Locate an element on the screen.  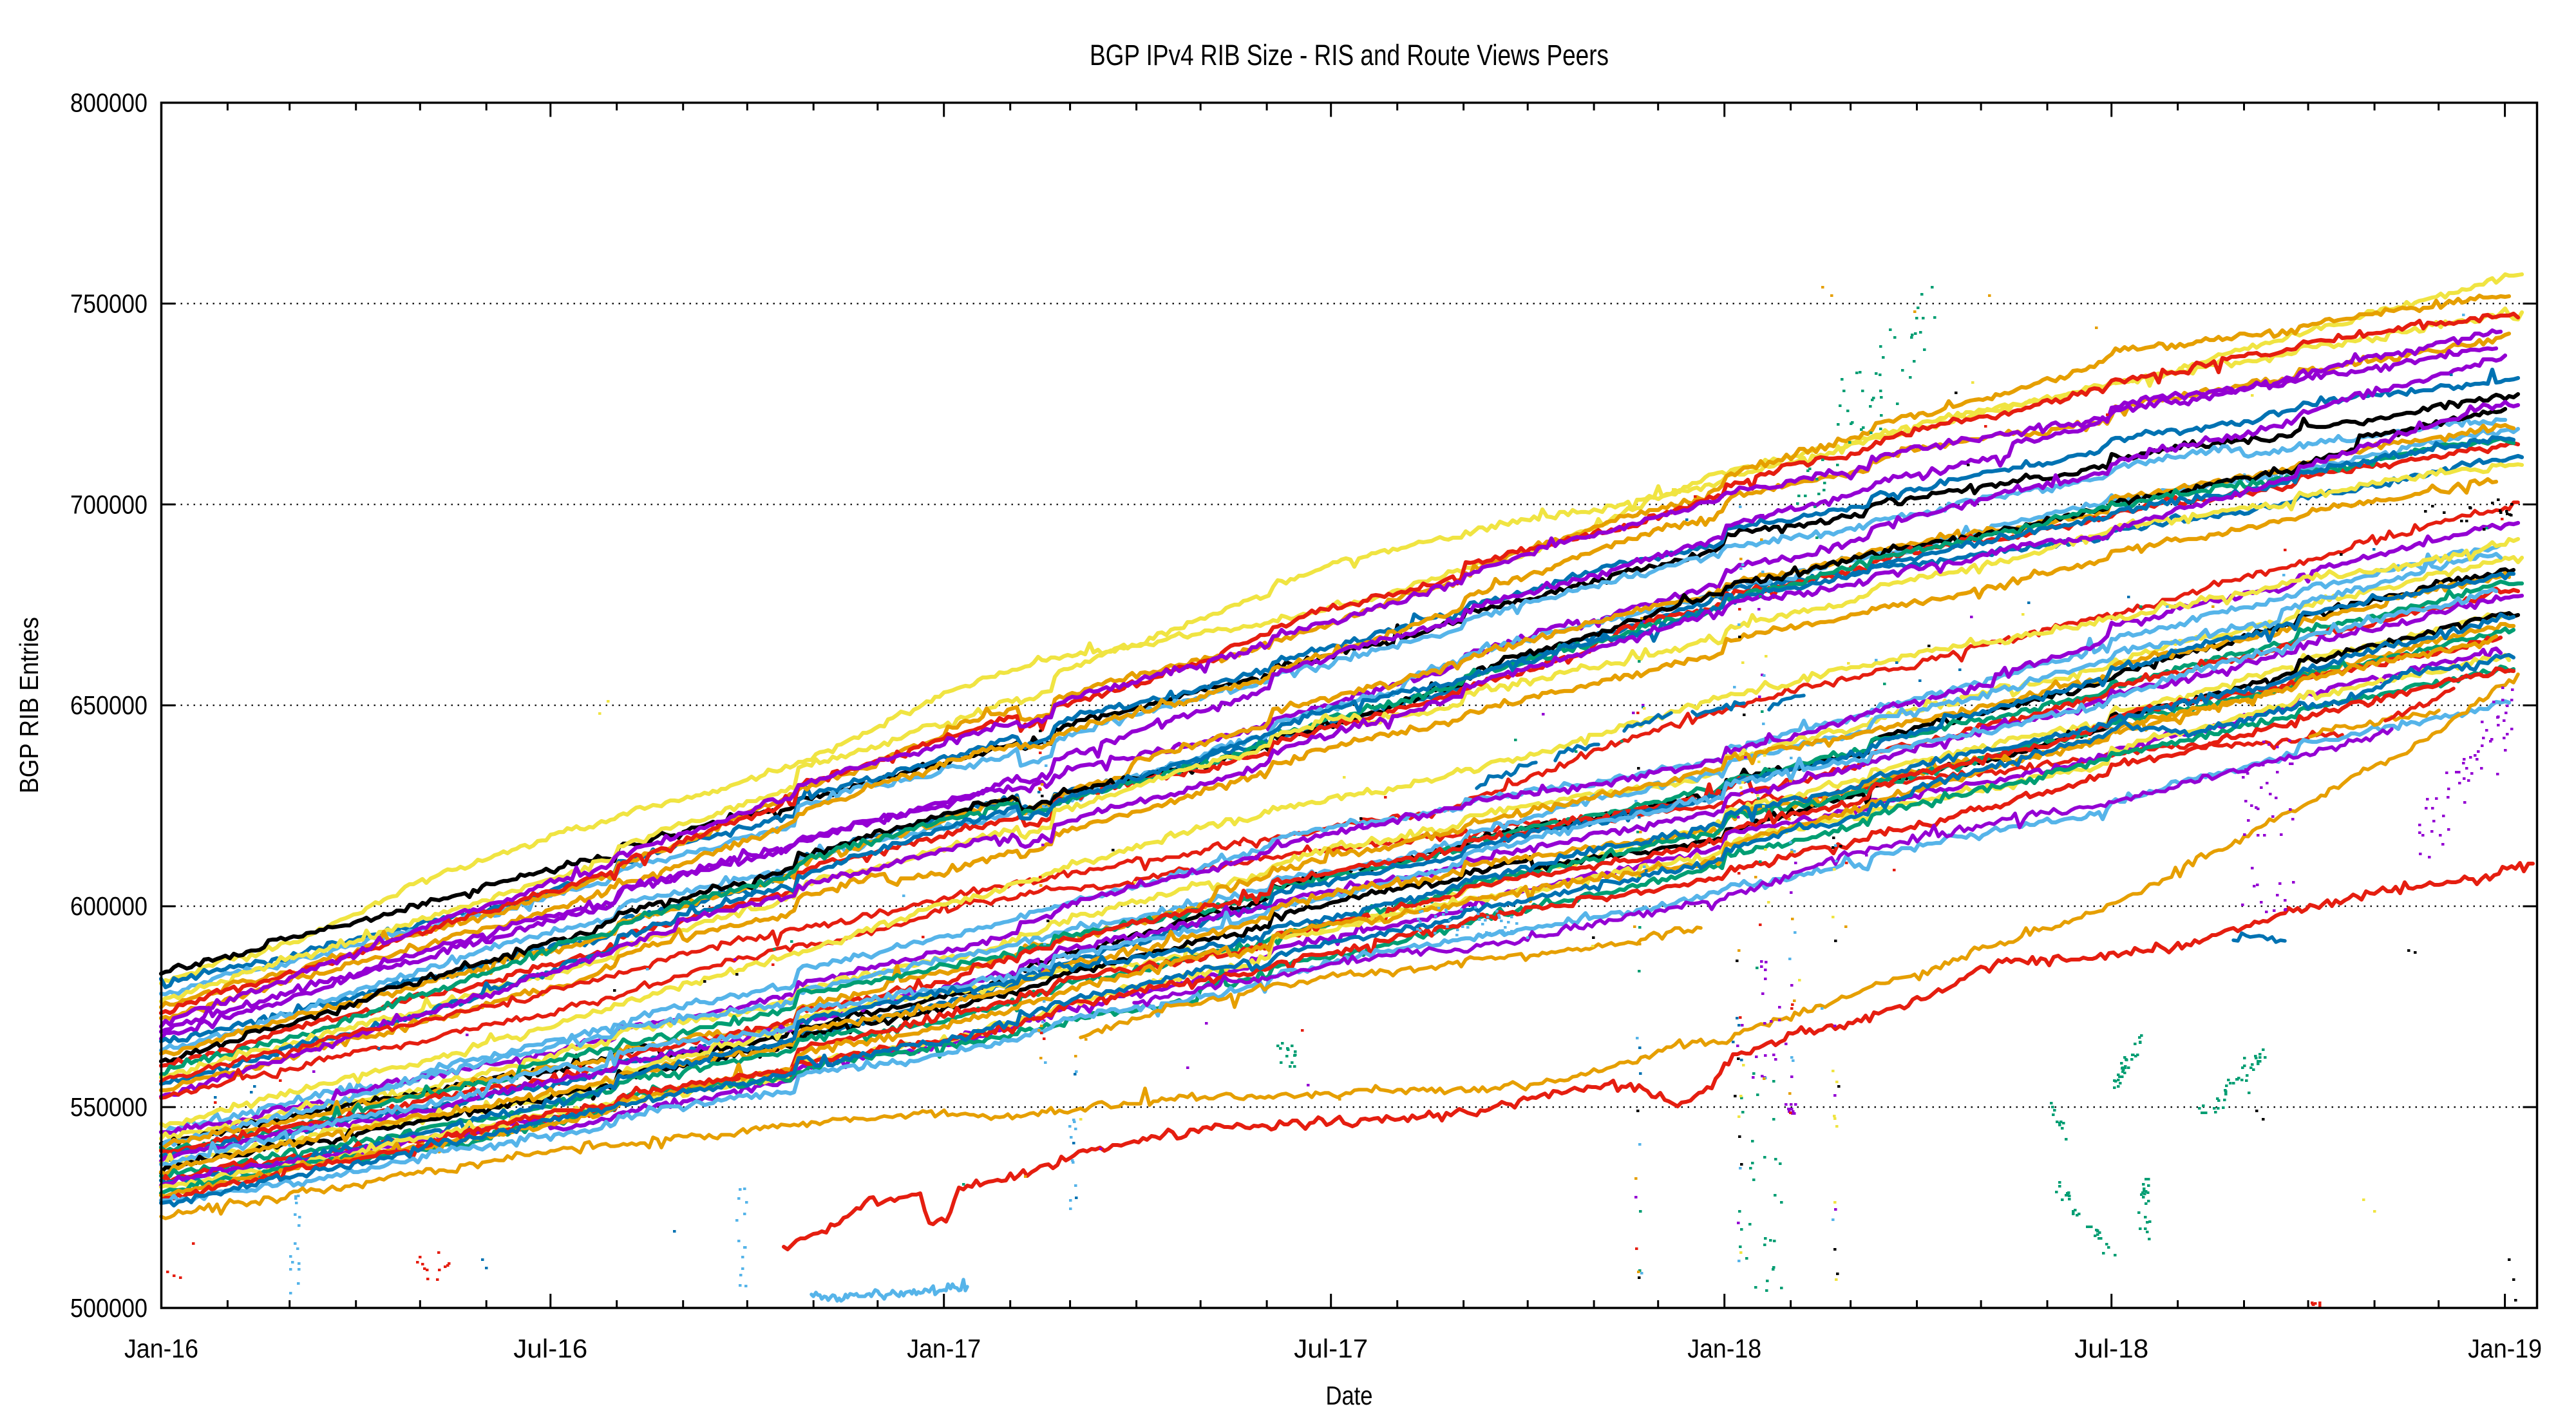
svg-text: Jul-18 is located at coordinates (2111, 1348).